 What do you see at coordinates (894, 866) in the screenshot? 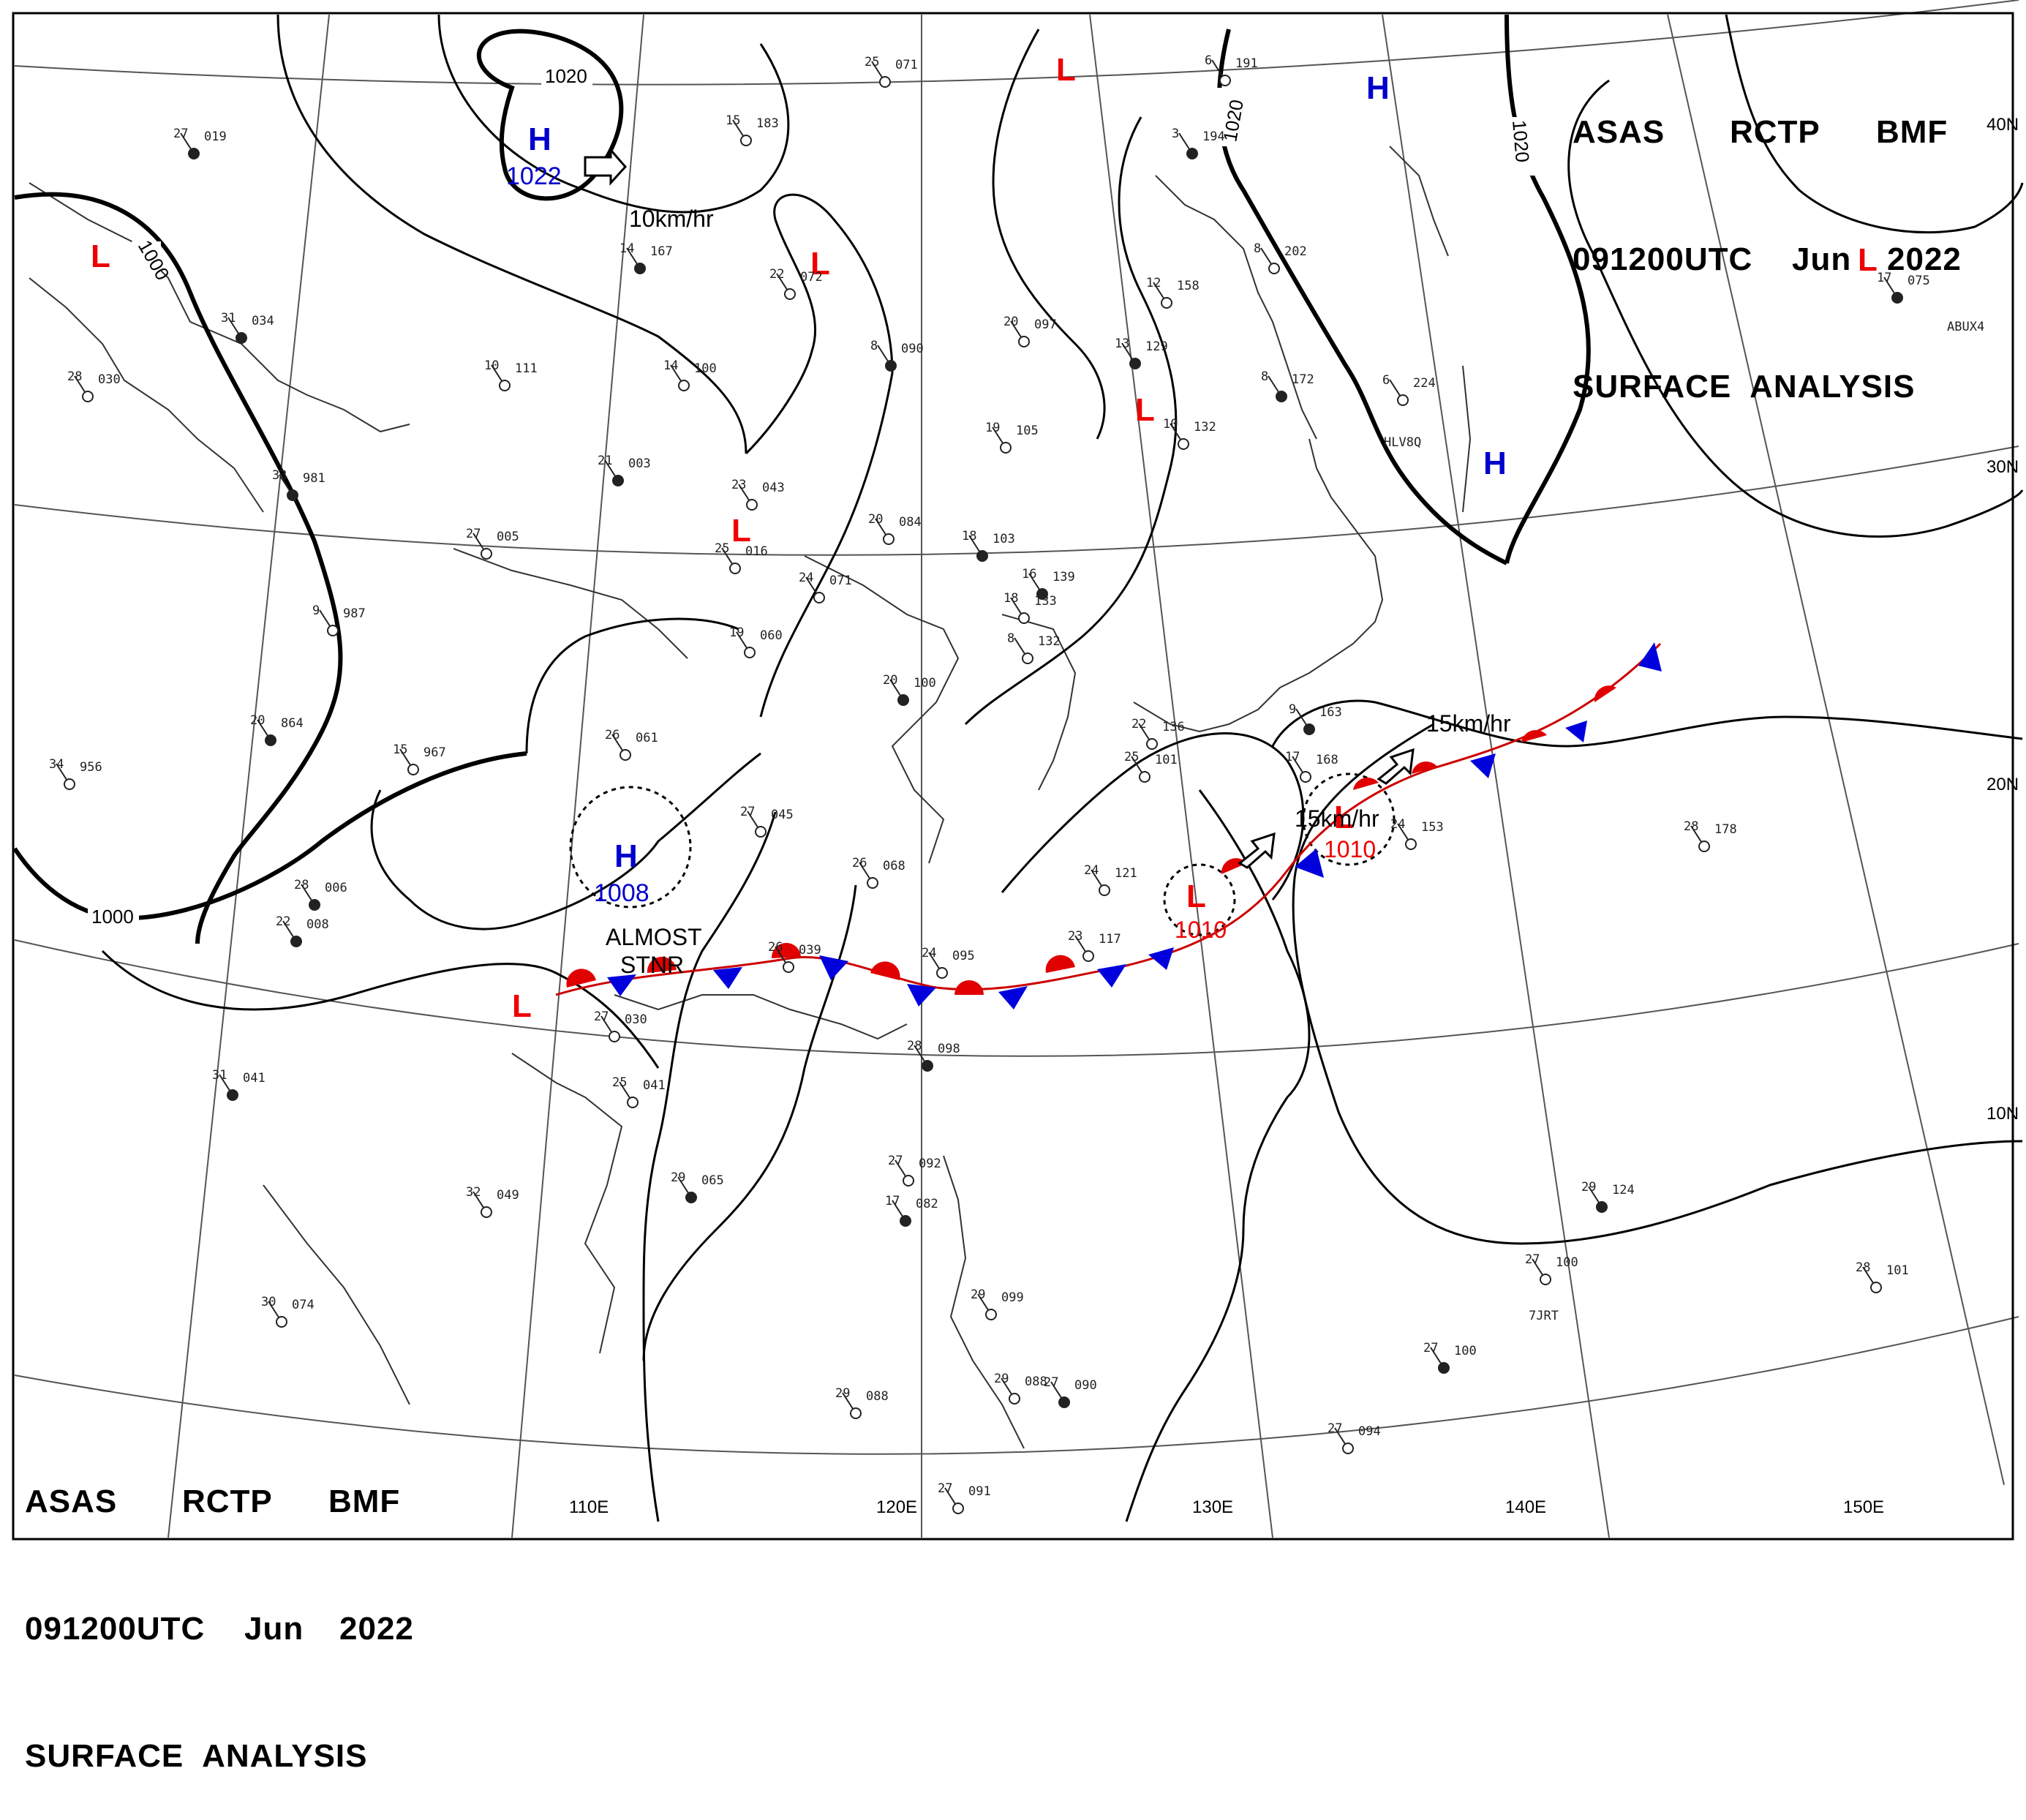
I see `station-pressure: 068` at bounding box center [894, 866].